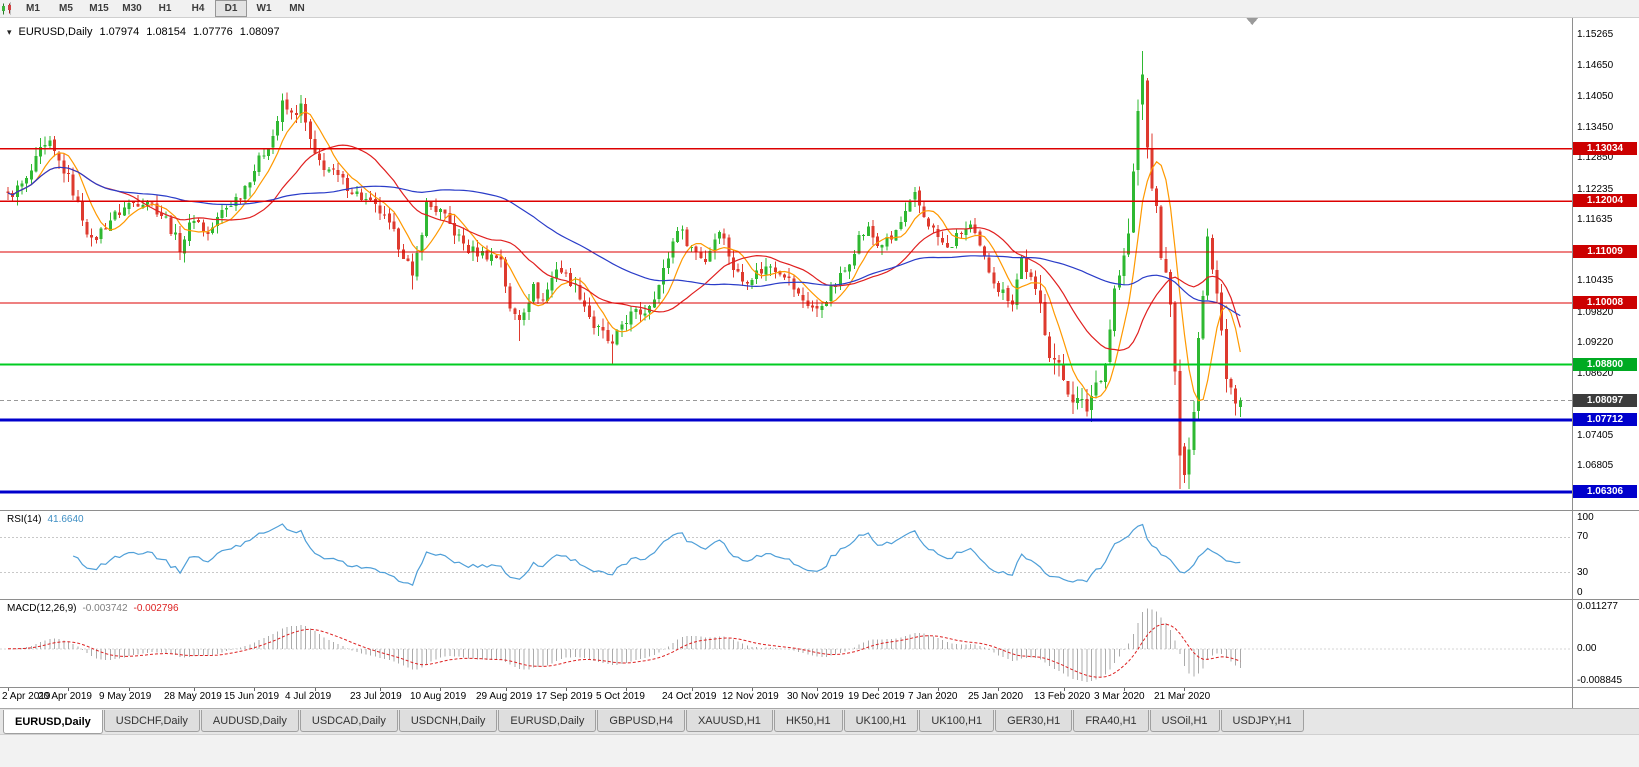  I want to click on chart-tab-10-uk100-h1: UK100,H1, so click(957, 721).